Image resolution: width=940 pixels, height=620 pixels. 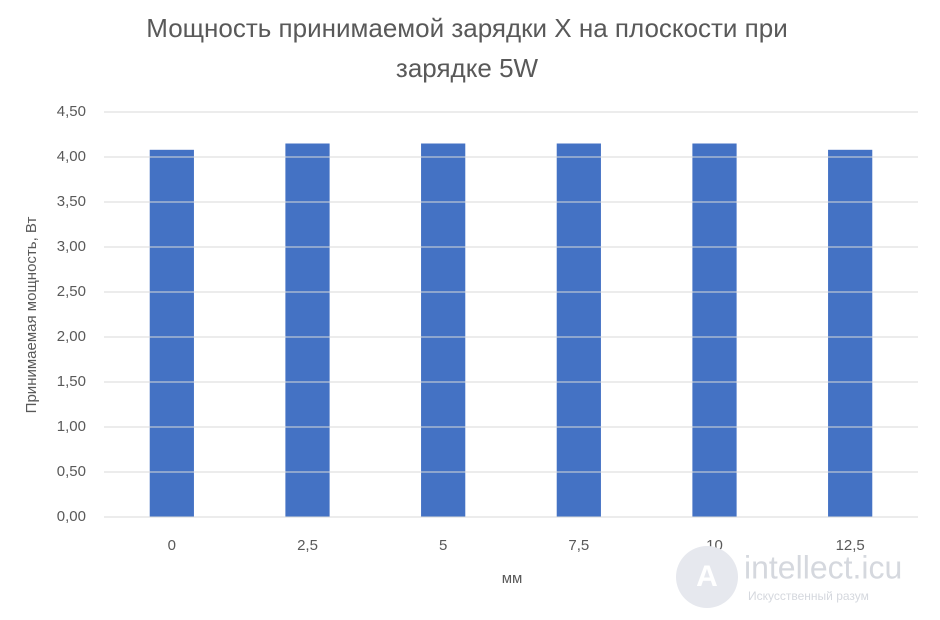 I want to click on y-tick-label: 0,50, so click(x=71, y=471).